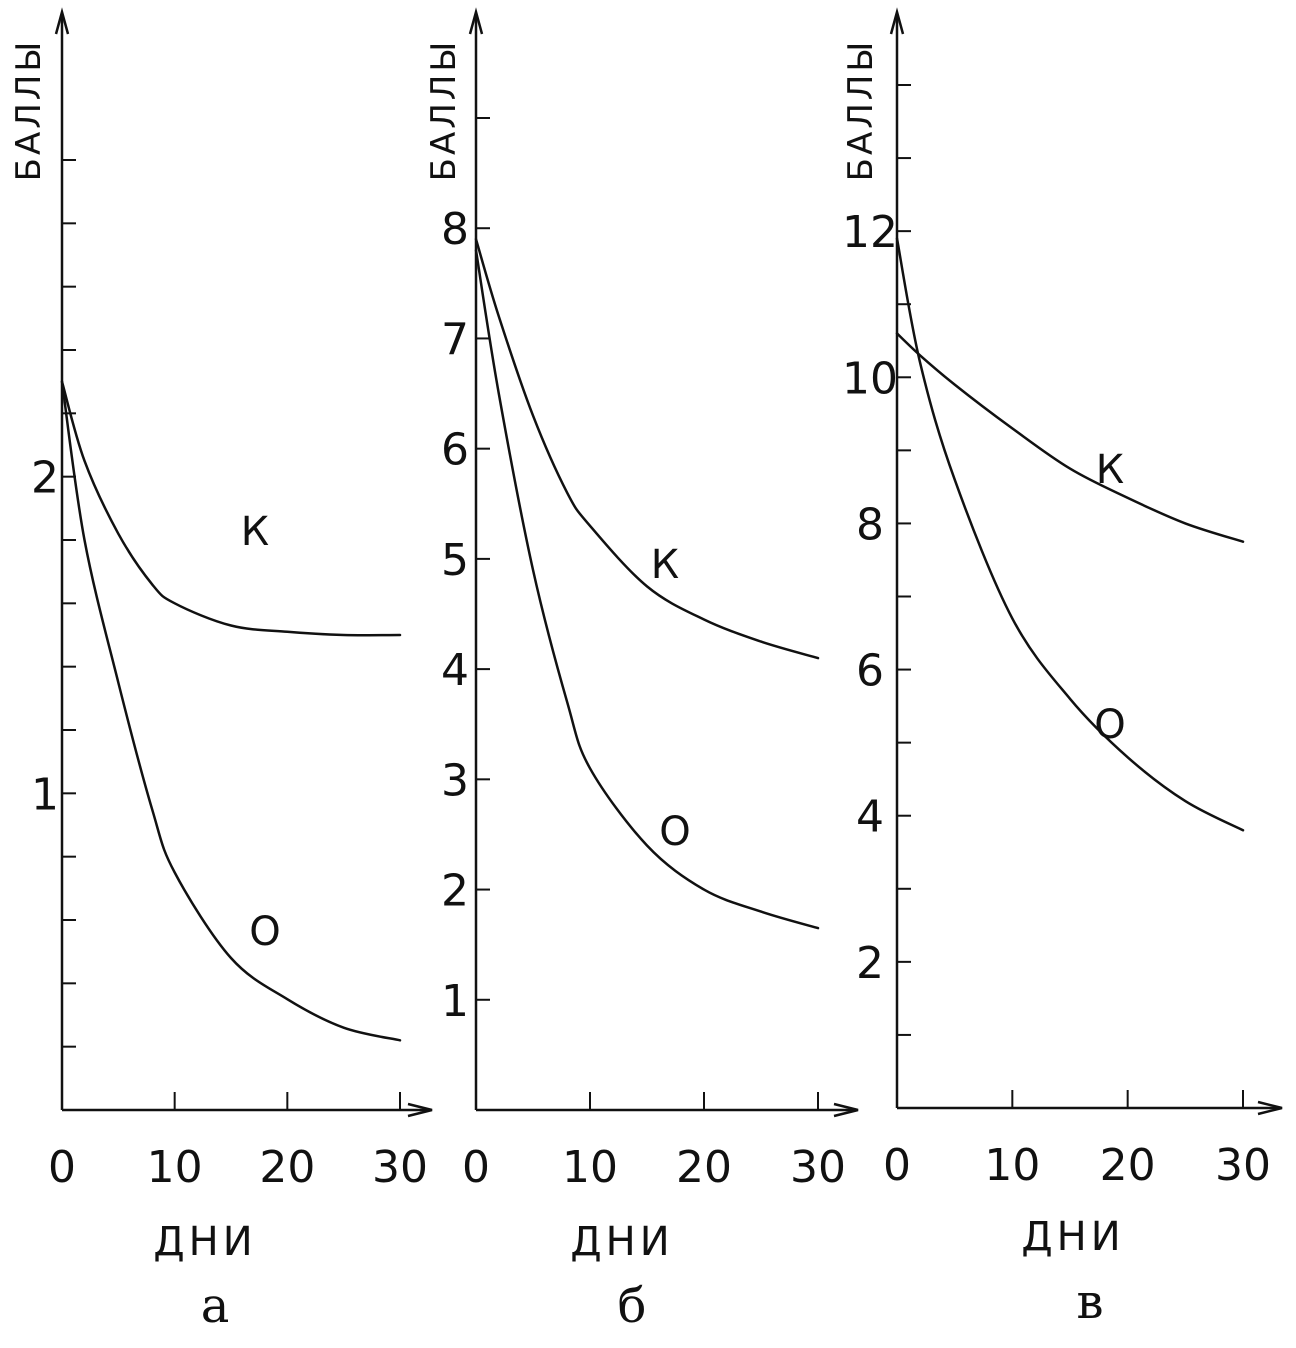 The height and width of the screenshot is (1348, 1296). What do you see at coordinates (455, 780) in the screenshot?
I see `y-tick-label: 3` at bounding box center [455, 780].